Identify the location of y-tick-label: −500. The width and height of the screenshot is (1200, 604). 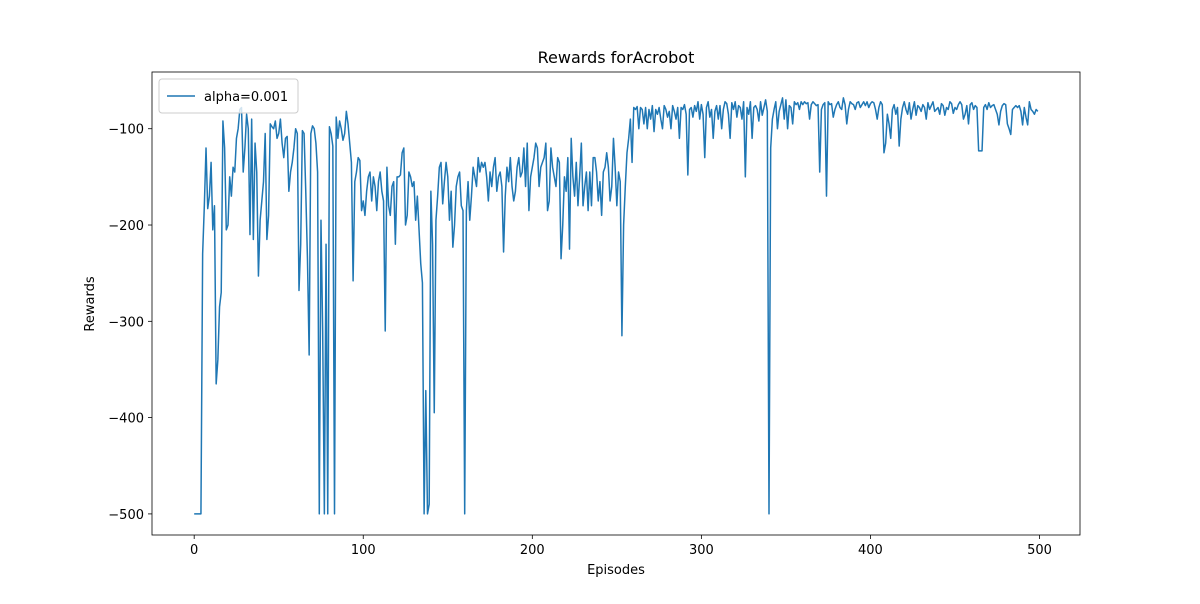
(126, 515).